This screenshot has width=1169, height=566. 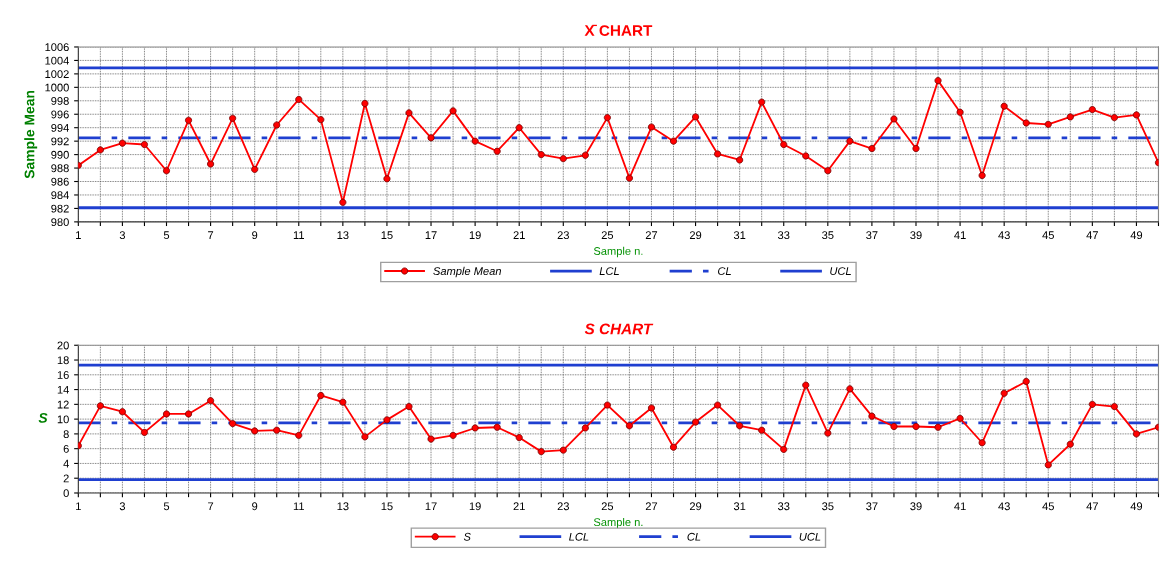 I want to click on y-tick-label: 14, so click(x=63, y=389).